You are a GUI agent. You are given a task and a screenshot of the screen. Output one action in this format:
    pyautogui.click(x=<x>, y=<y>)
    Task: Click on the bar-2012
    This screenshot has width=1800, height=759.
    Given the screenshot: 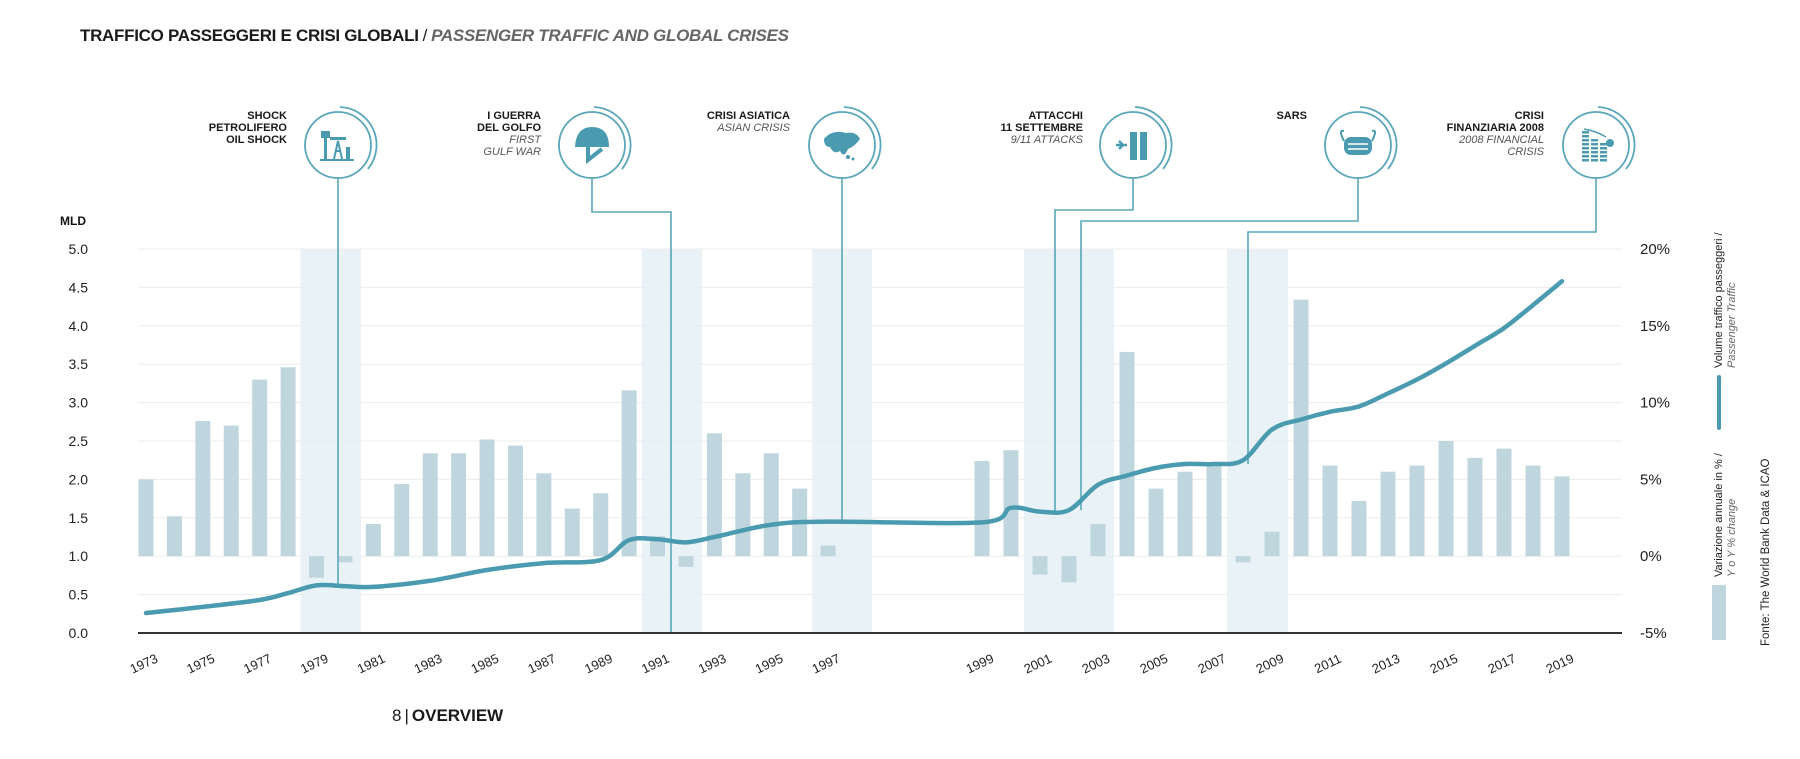 What is the action you would take?
    pyautogui.click(x=1359, y=528)
    